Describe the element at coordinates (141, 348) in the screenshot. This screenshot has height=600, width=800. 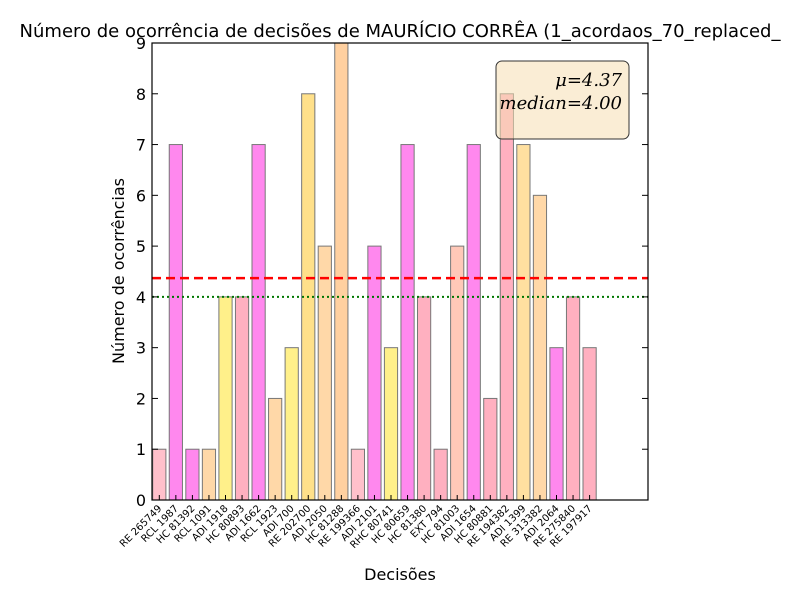
I see `y-tick-label-3: 3` at that location.